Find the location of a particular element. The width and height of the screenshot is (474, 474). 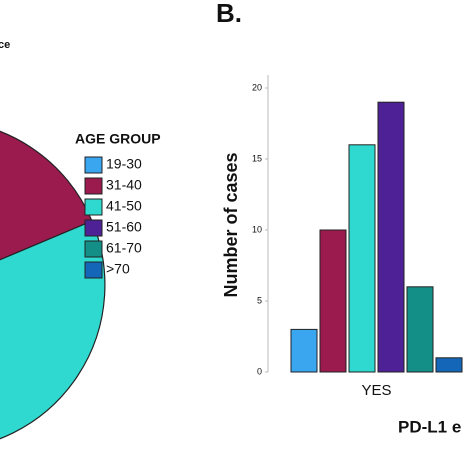

panel-label: B. is located at coordinates (229, 14).